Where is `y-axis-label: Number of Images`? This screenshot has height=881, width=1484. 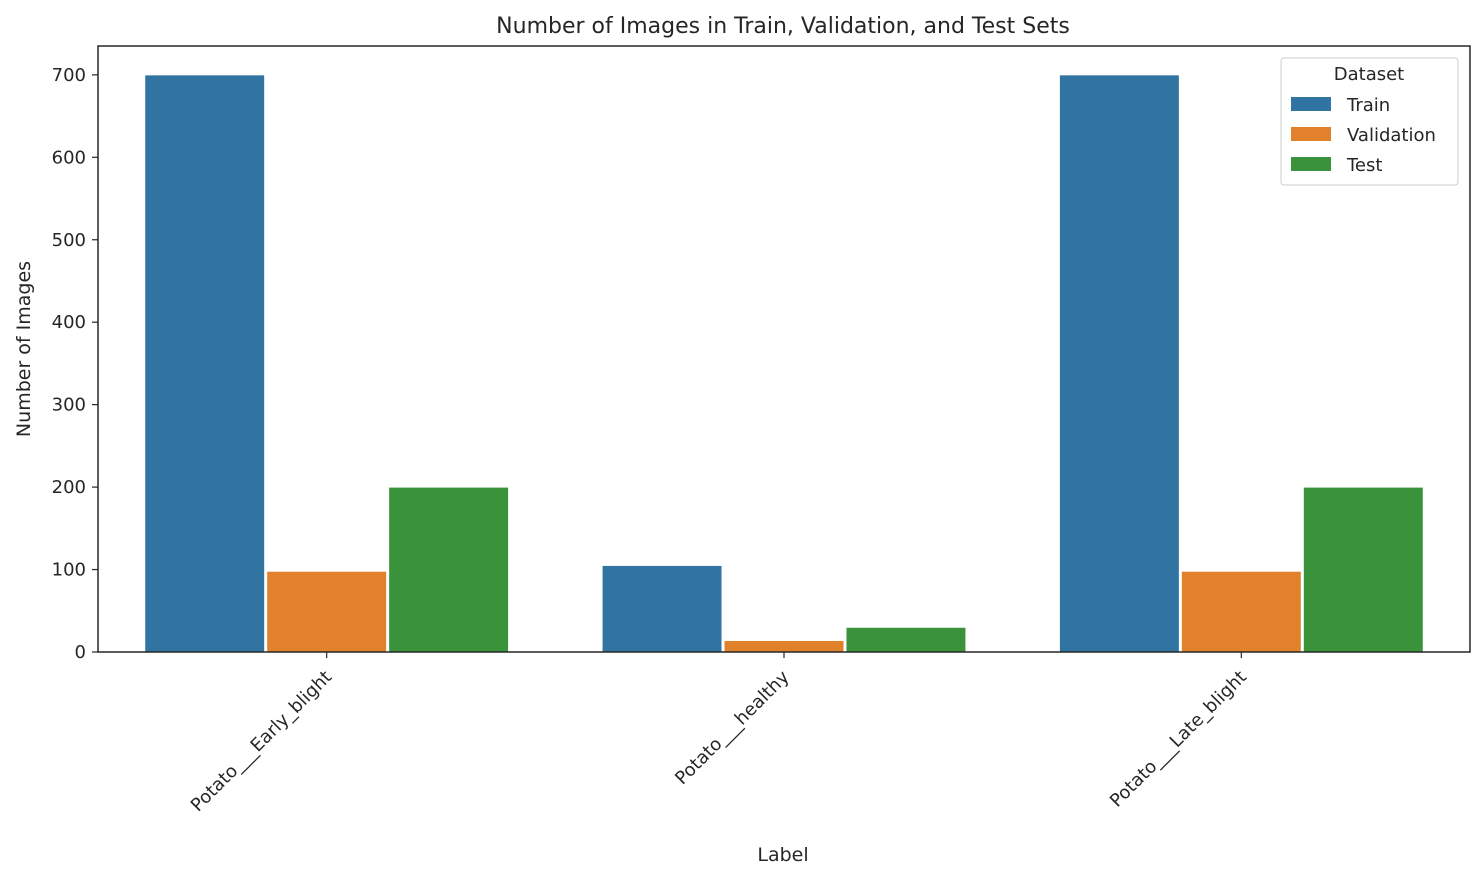
y-axis-label: Number of Images is located at coordinates (24, 349).